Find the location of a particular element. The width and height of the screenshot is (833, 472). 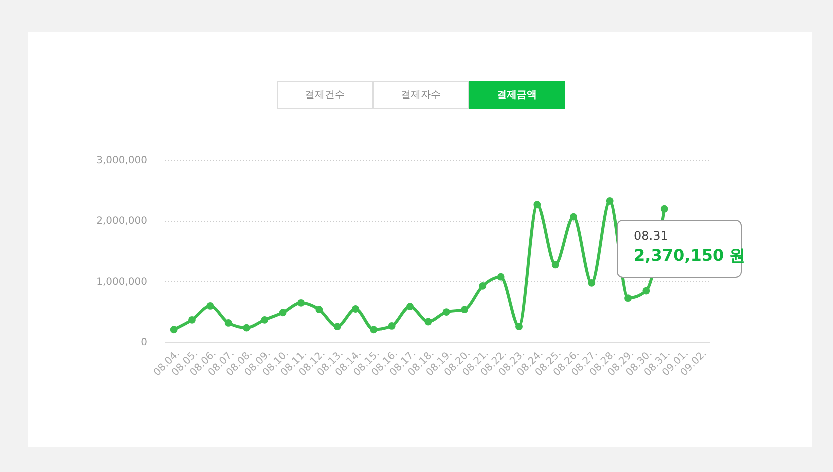

y-tick-label: 1,000,000 is located at coordinates (122, 282).